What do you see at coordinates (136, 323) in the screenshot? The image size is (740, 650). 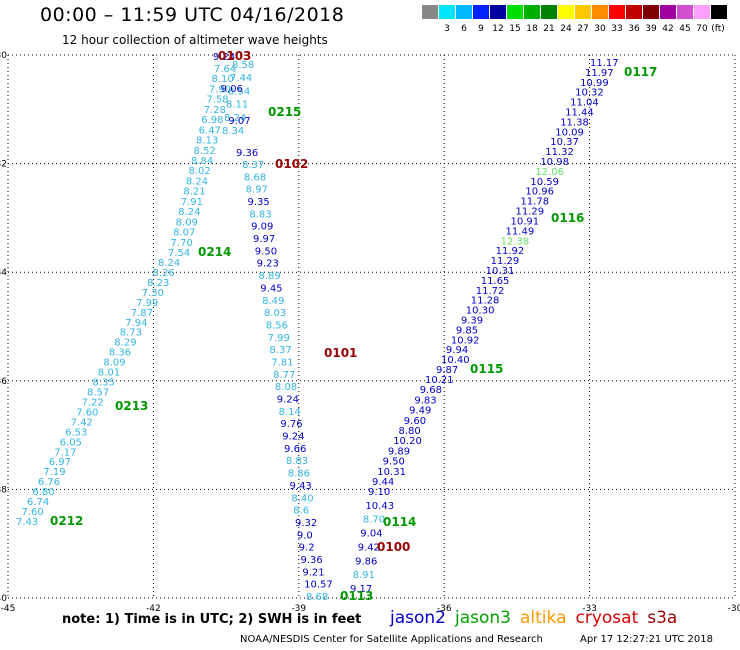 I see `swh-value: 7.94` at bounding box center [136, 323].